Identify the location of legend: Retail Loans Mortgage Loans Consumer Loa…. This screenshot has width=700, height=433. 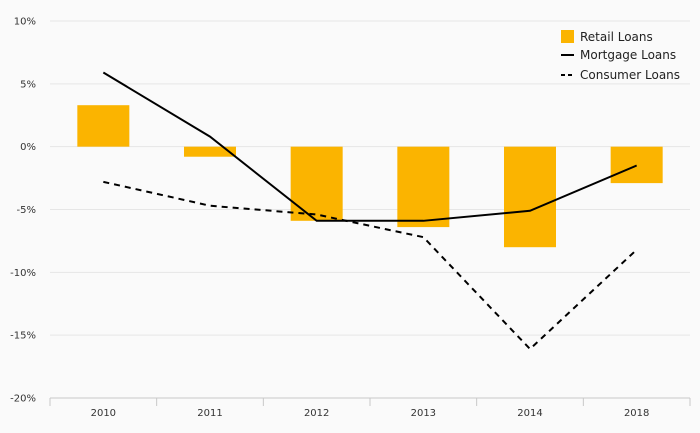
(620, 56).